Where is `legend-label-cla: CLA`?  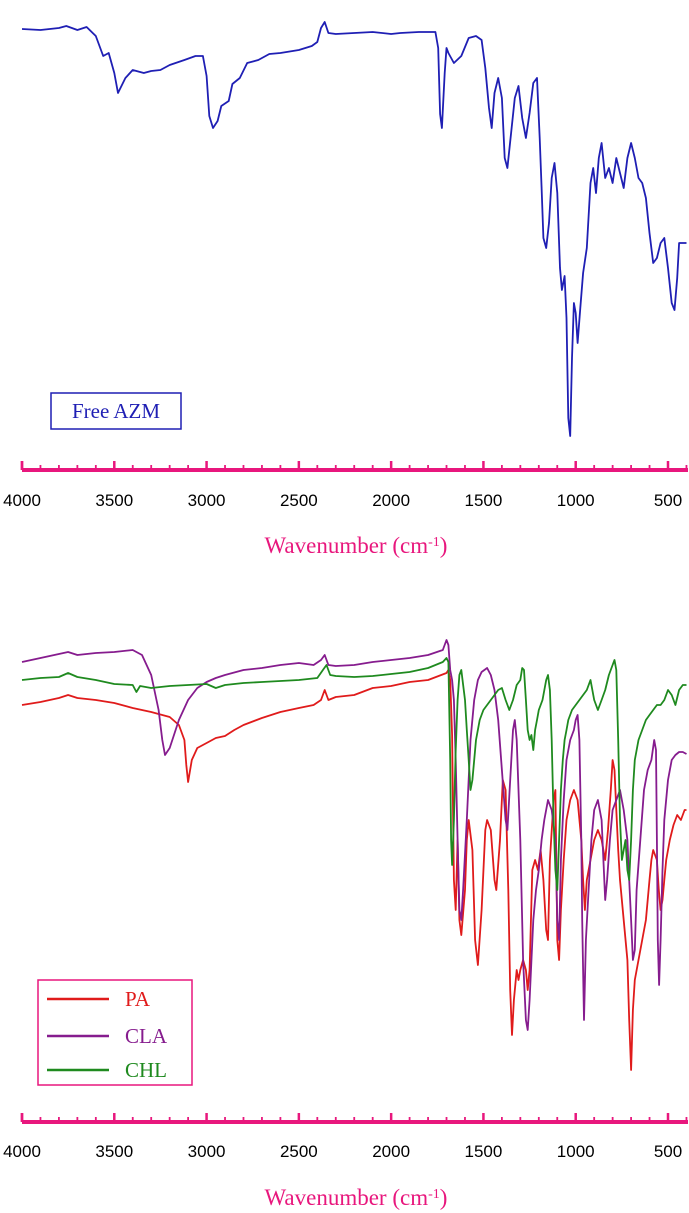
legend-label-cla: CLA is located at coordinates (146, 1036).